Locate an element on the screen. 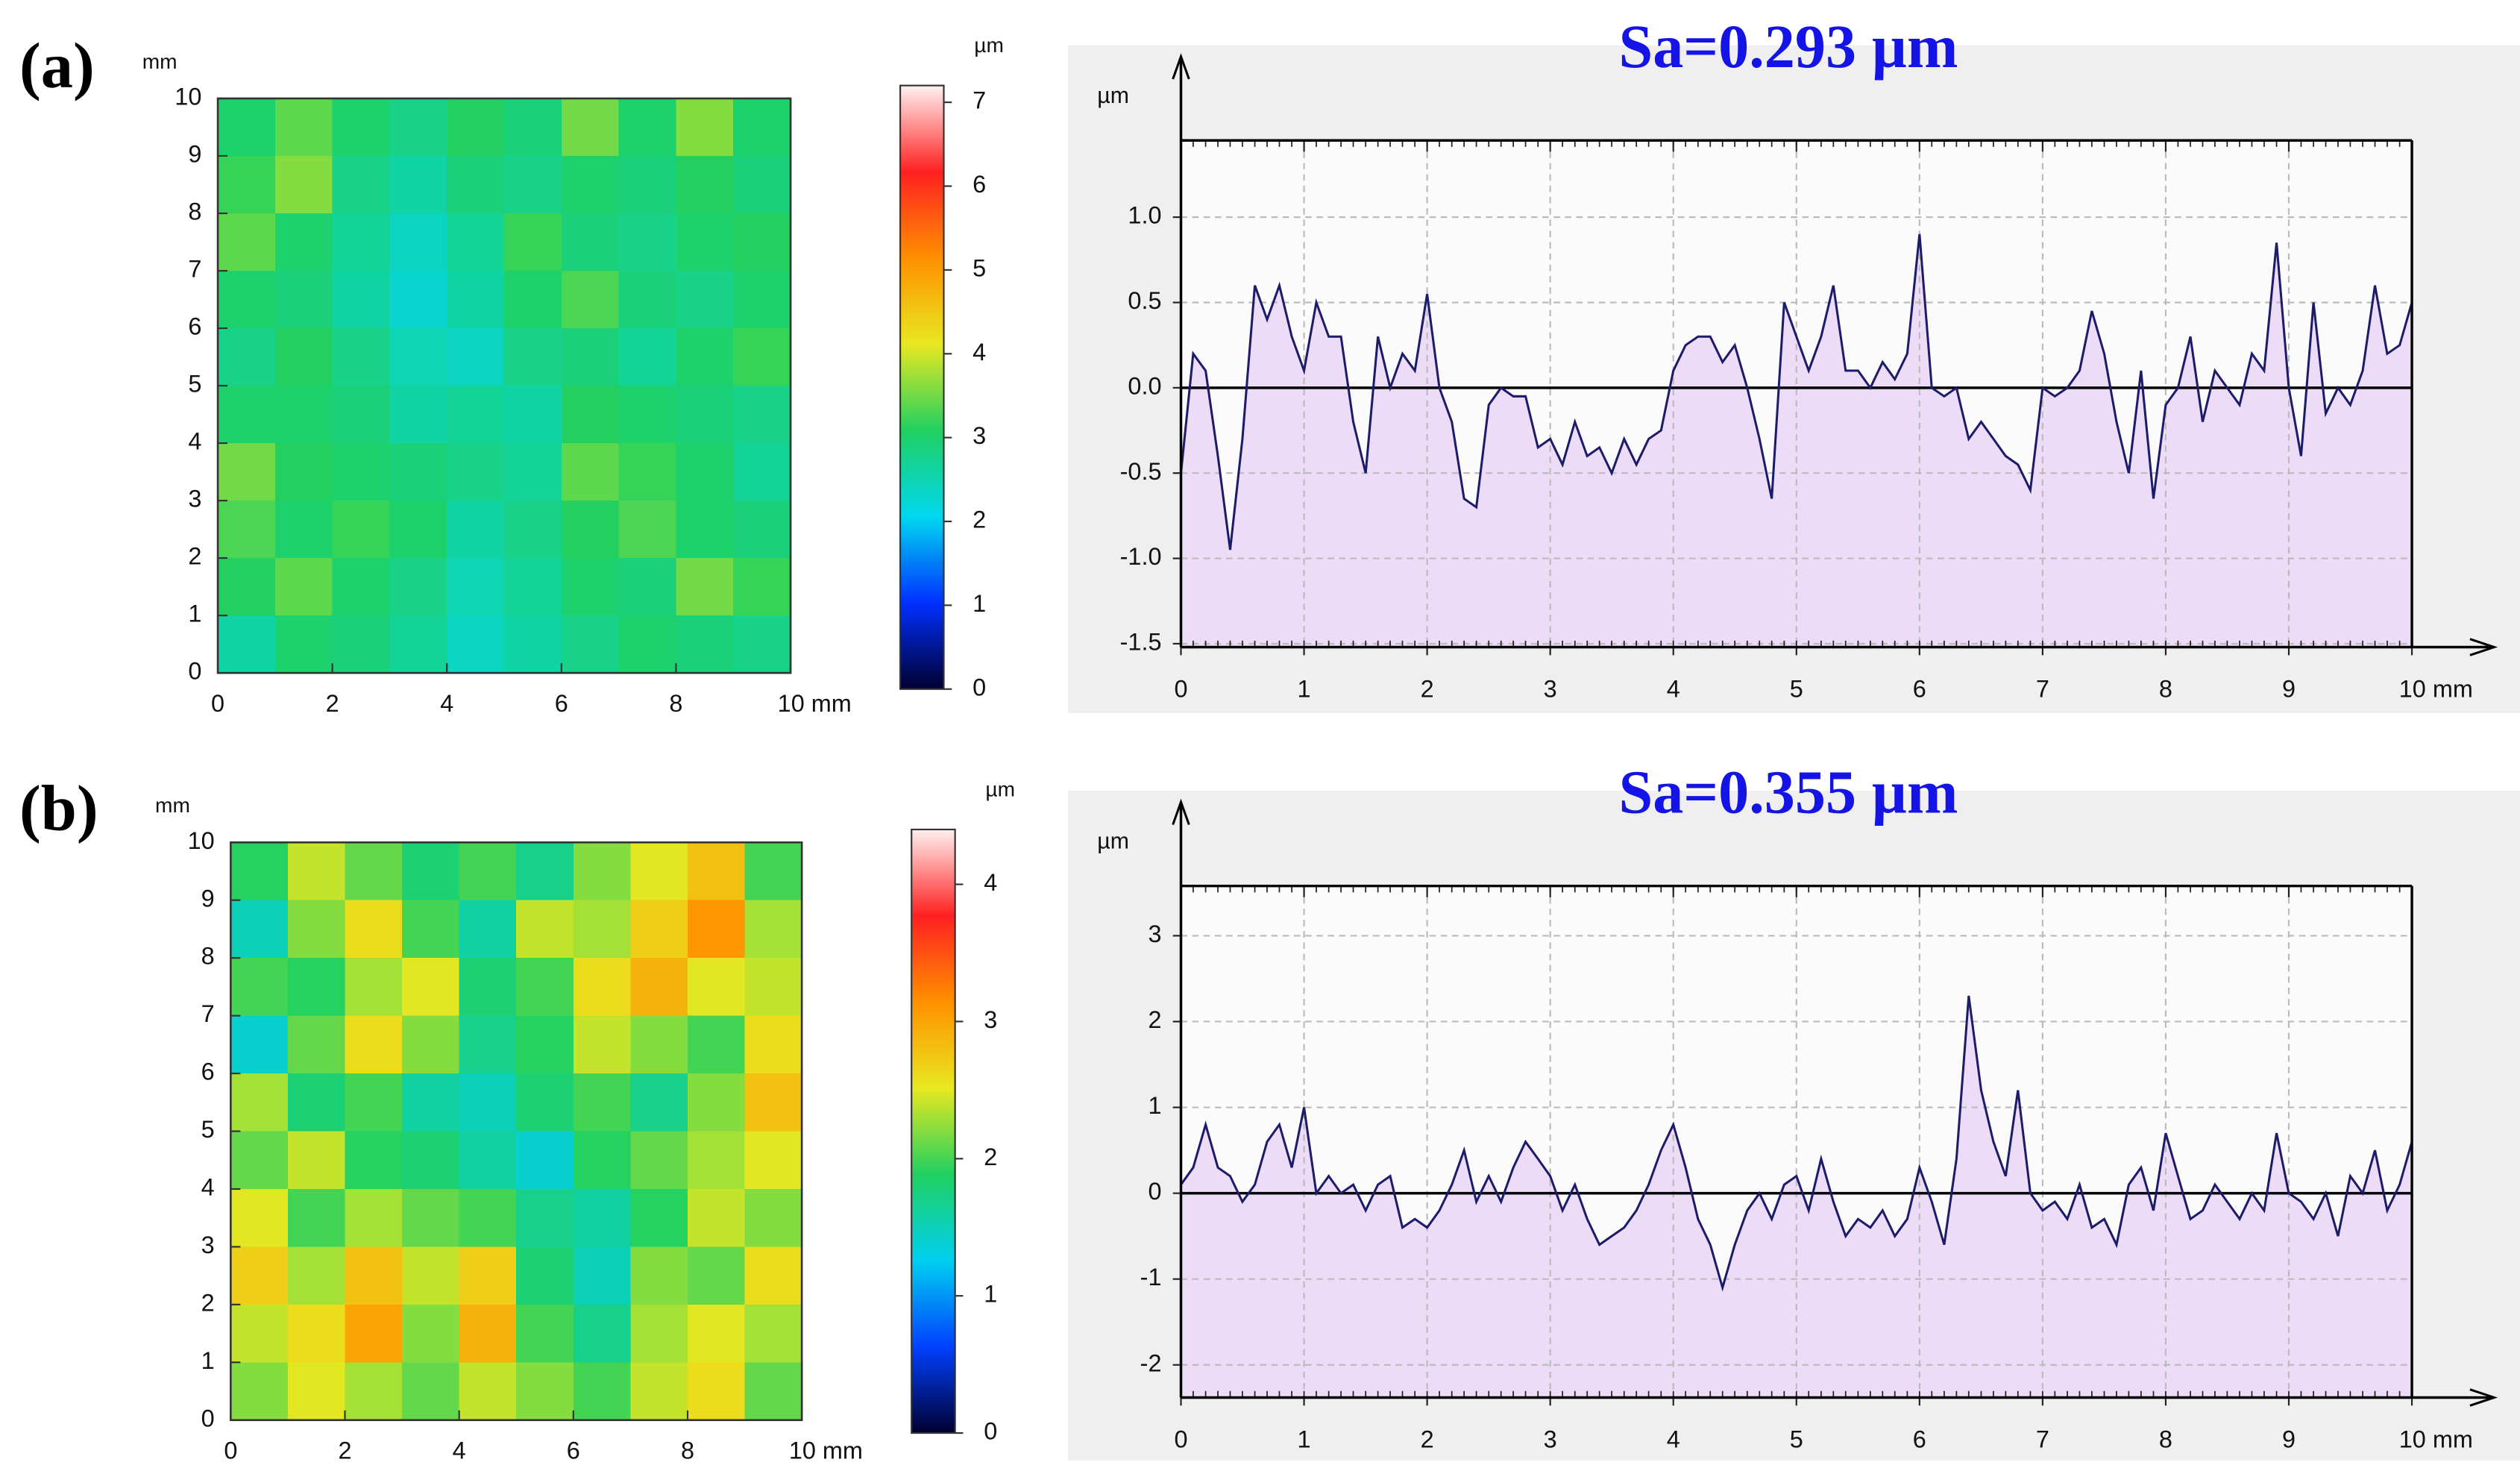  y-tick-label: 9 is located at coordinates (208, 898).